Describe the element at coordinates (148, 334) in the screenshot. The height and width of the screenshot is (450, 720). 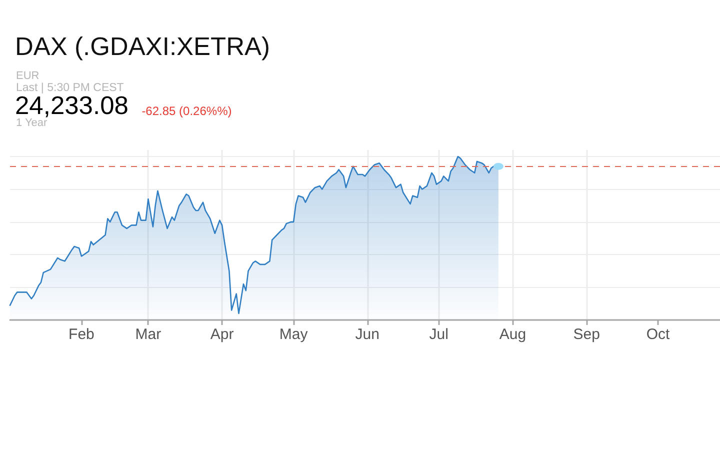
I see `x-tick-label: Mar` at that location.